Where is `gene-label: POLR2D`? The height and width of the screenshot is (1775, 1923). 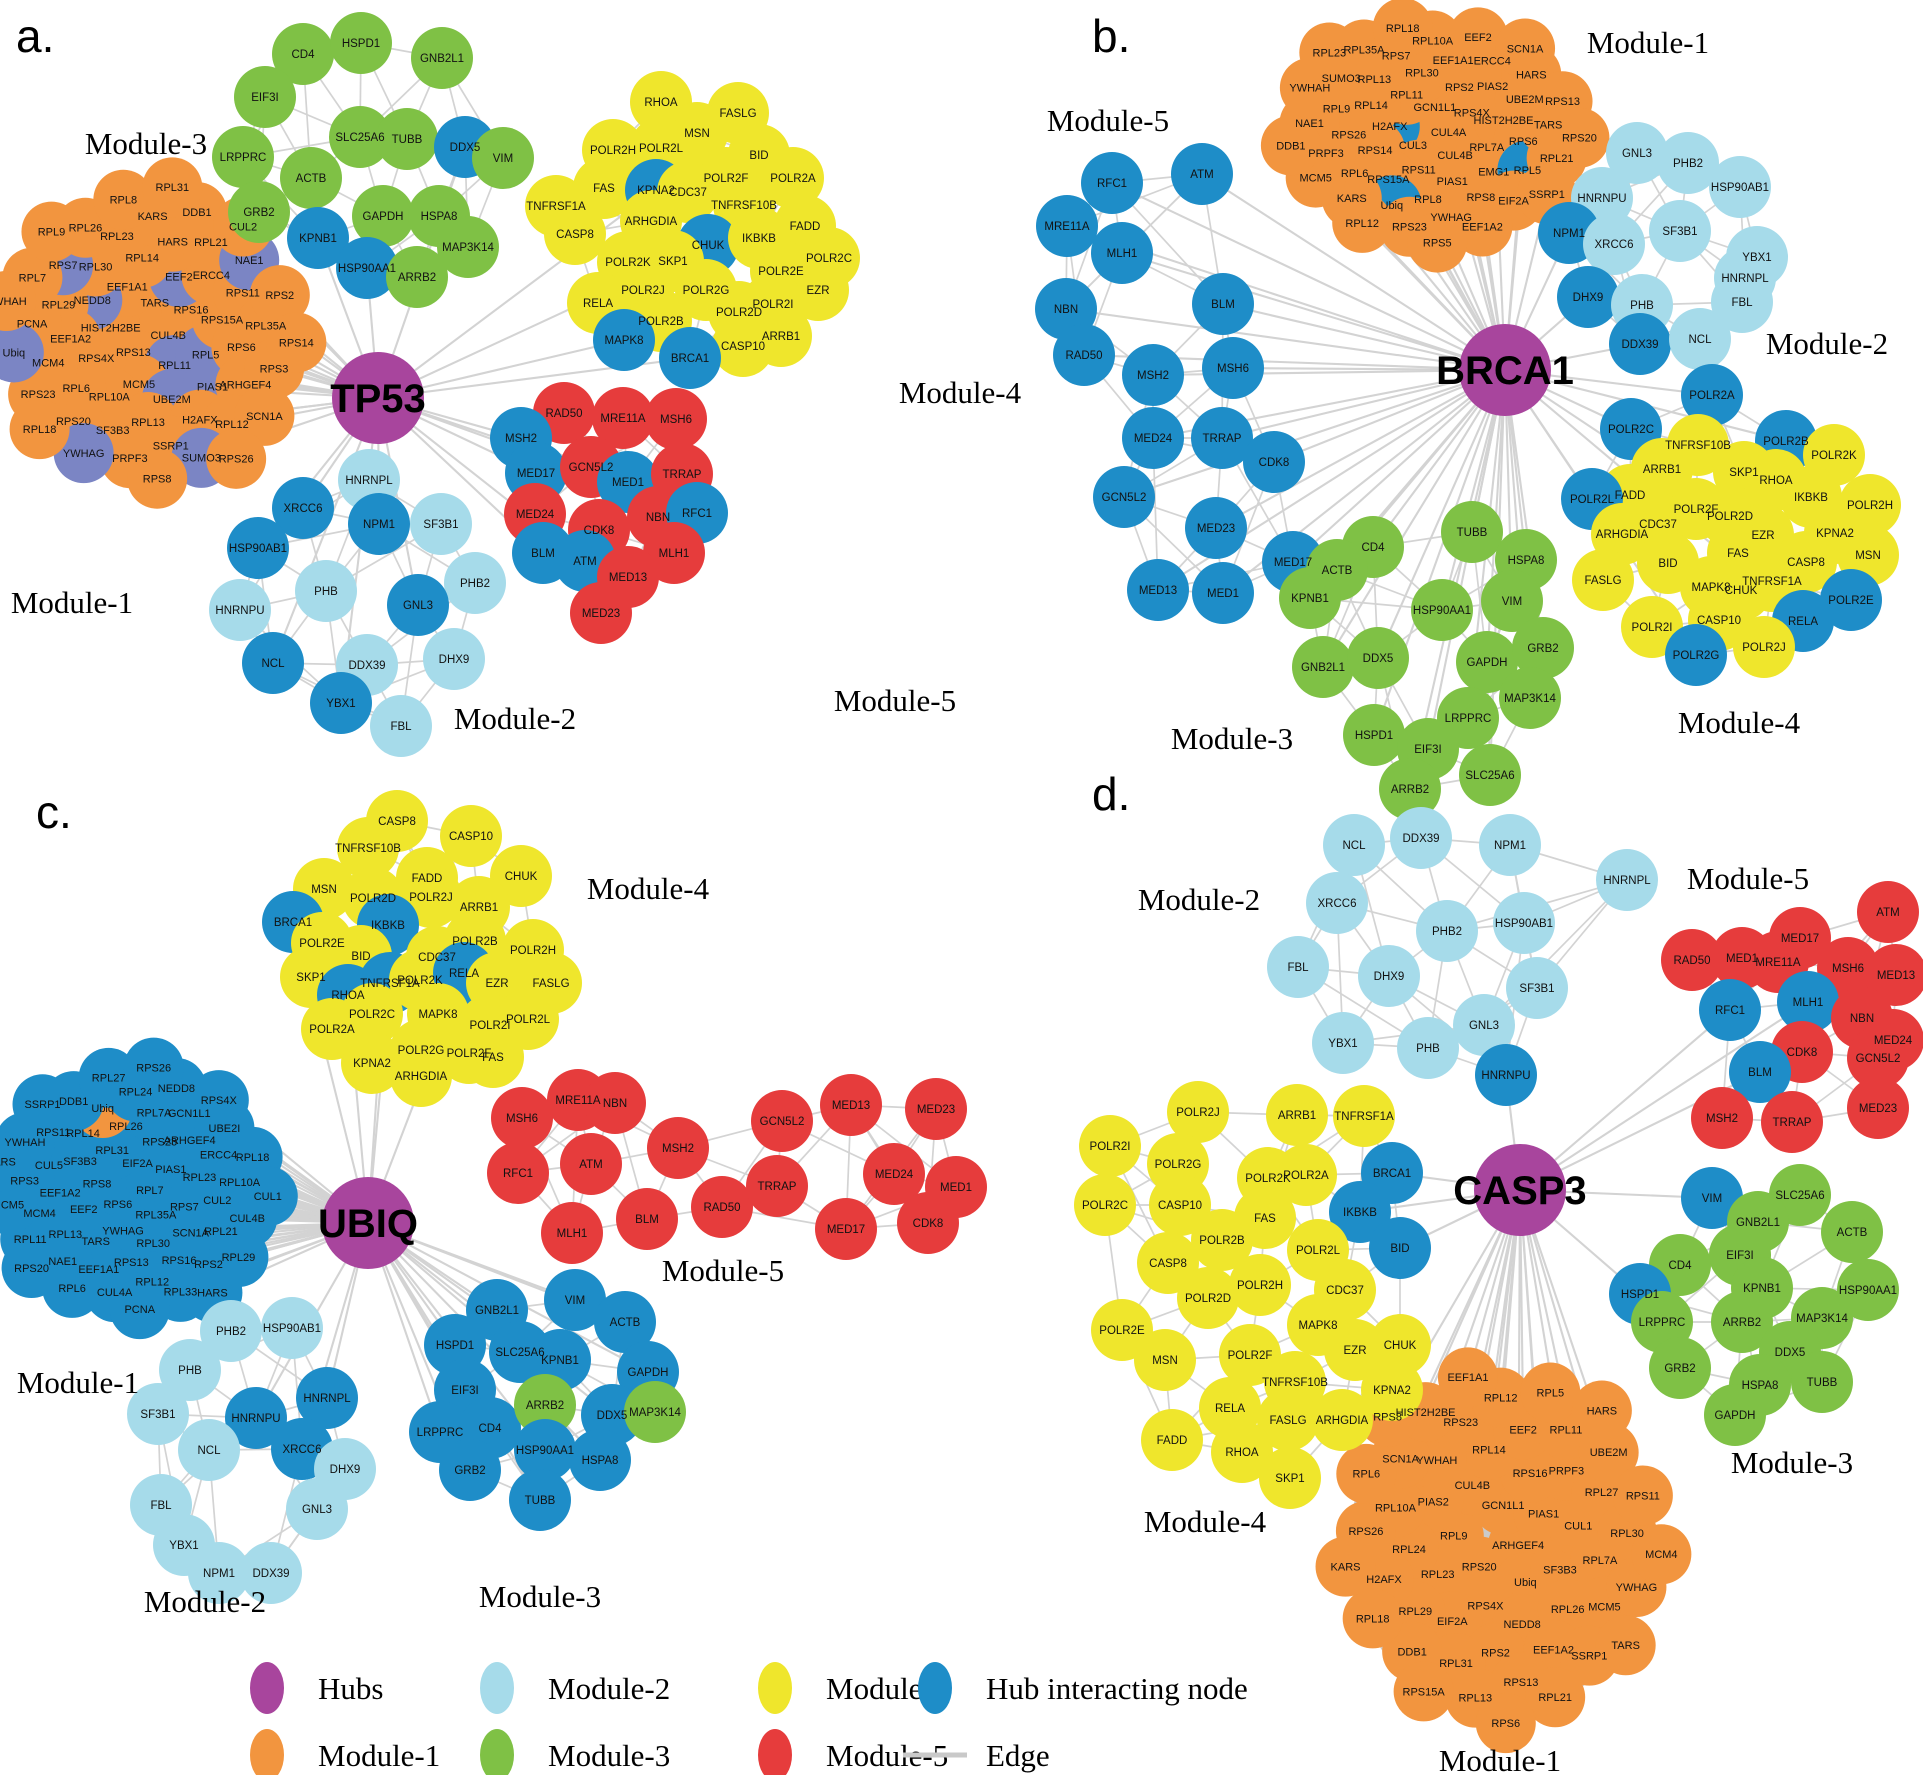
gene-label: POLR2D is located at coordinates (373, 899).